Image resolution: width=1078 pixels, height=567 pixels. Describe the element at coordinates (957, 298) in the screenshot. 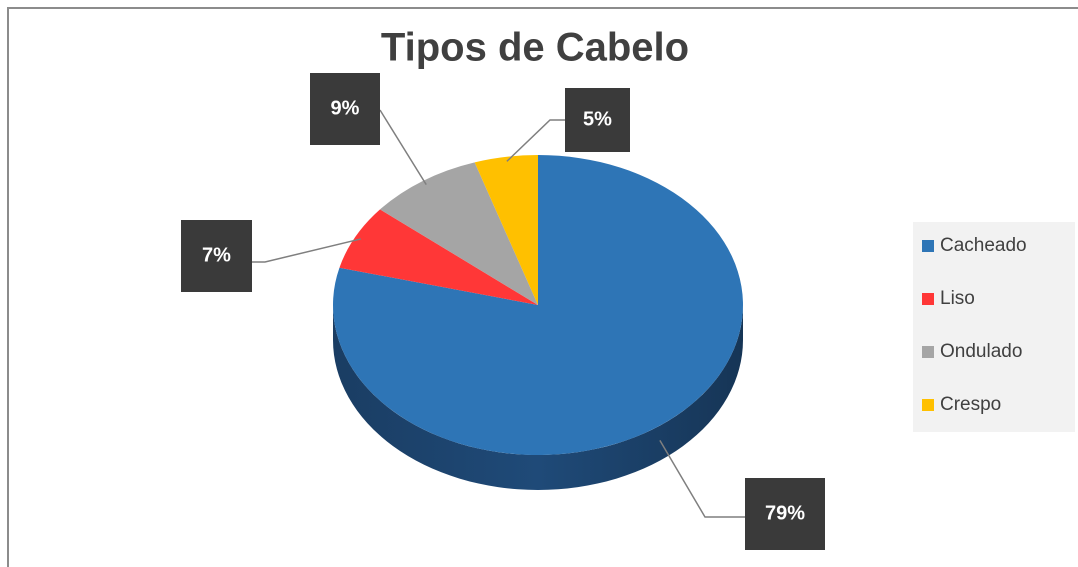

I see `legend-label: Liso` at that location.